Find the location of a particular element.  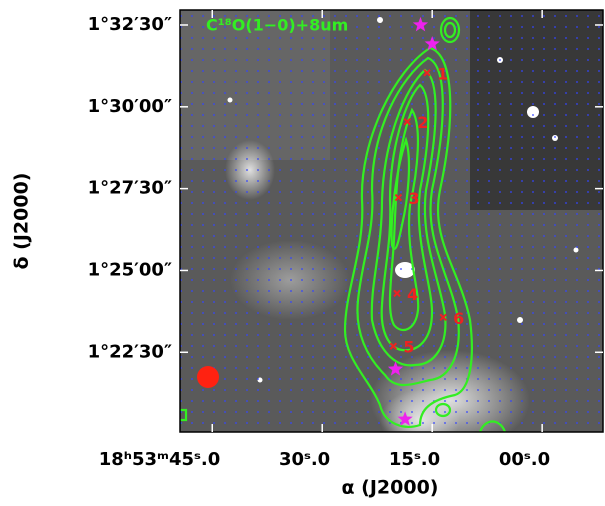

y-tick-label: 1°27′30″ is located at coordinates (130, 188).